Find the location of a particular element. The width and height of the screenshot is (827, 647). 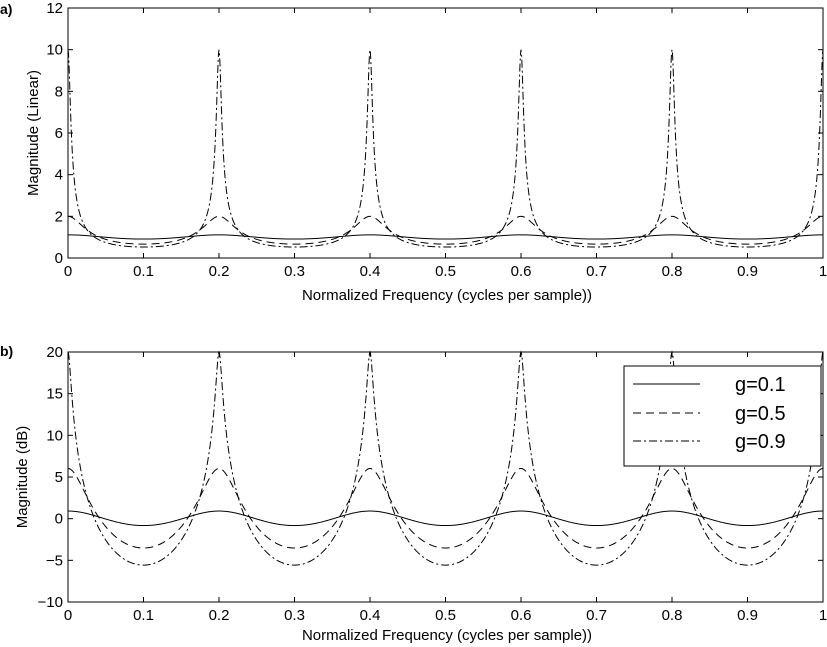

legend: g=0.1 g=0.5 g=0.9 is located at coordinates (722, 416).